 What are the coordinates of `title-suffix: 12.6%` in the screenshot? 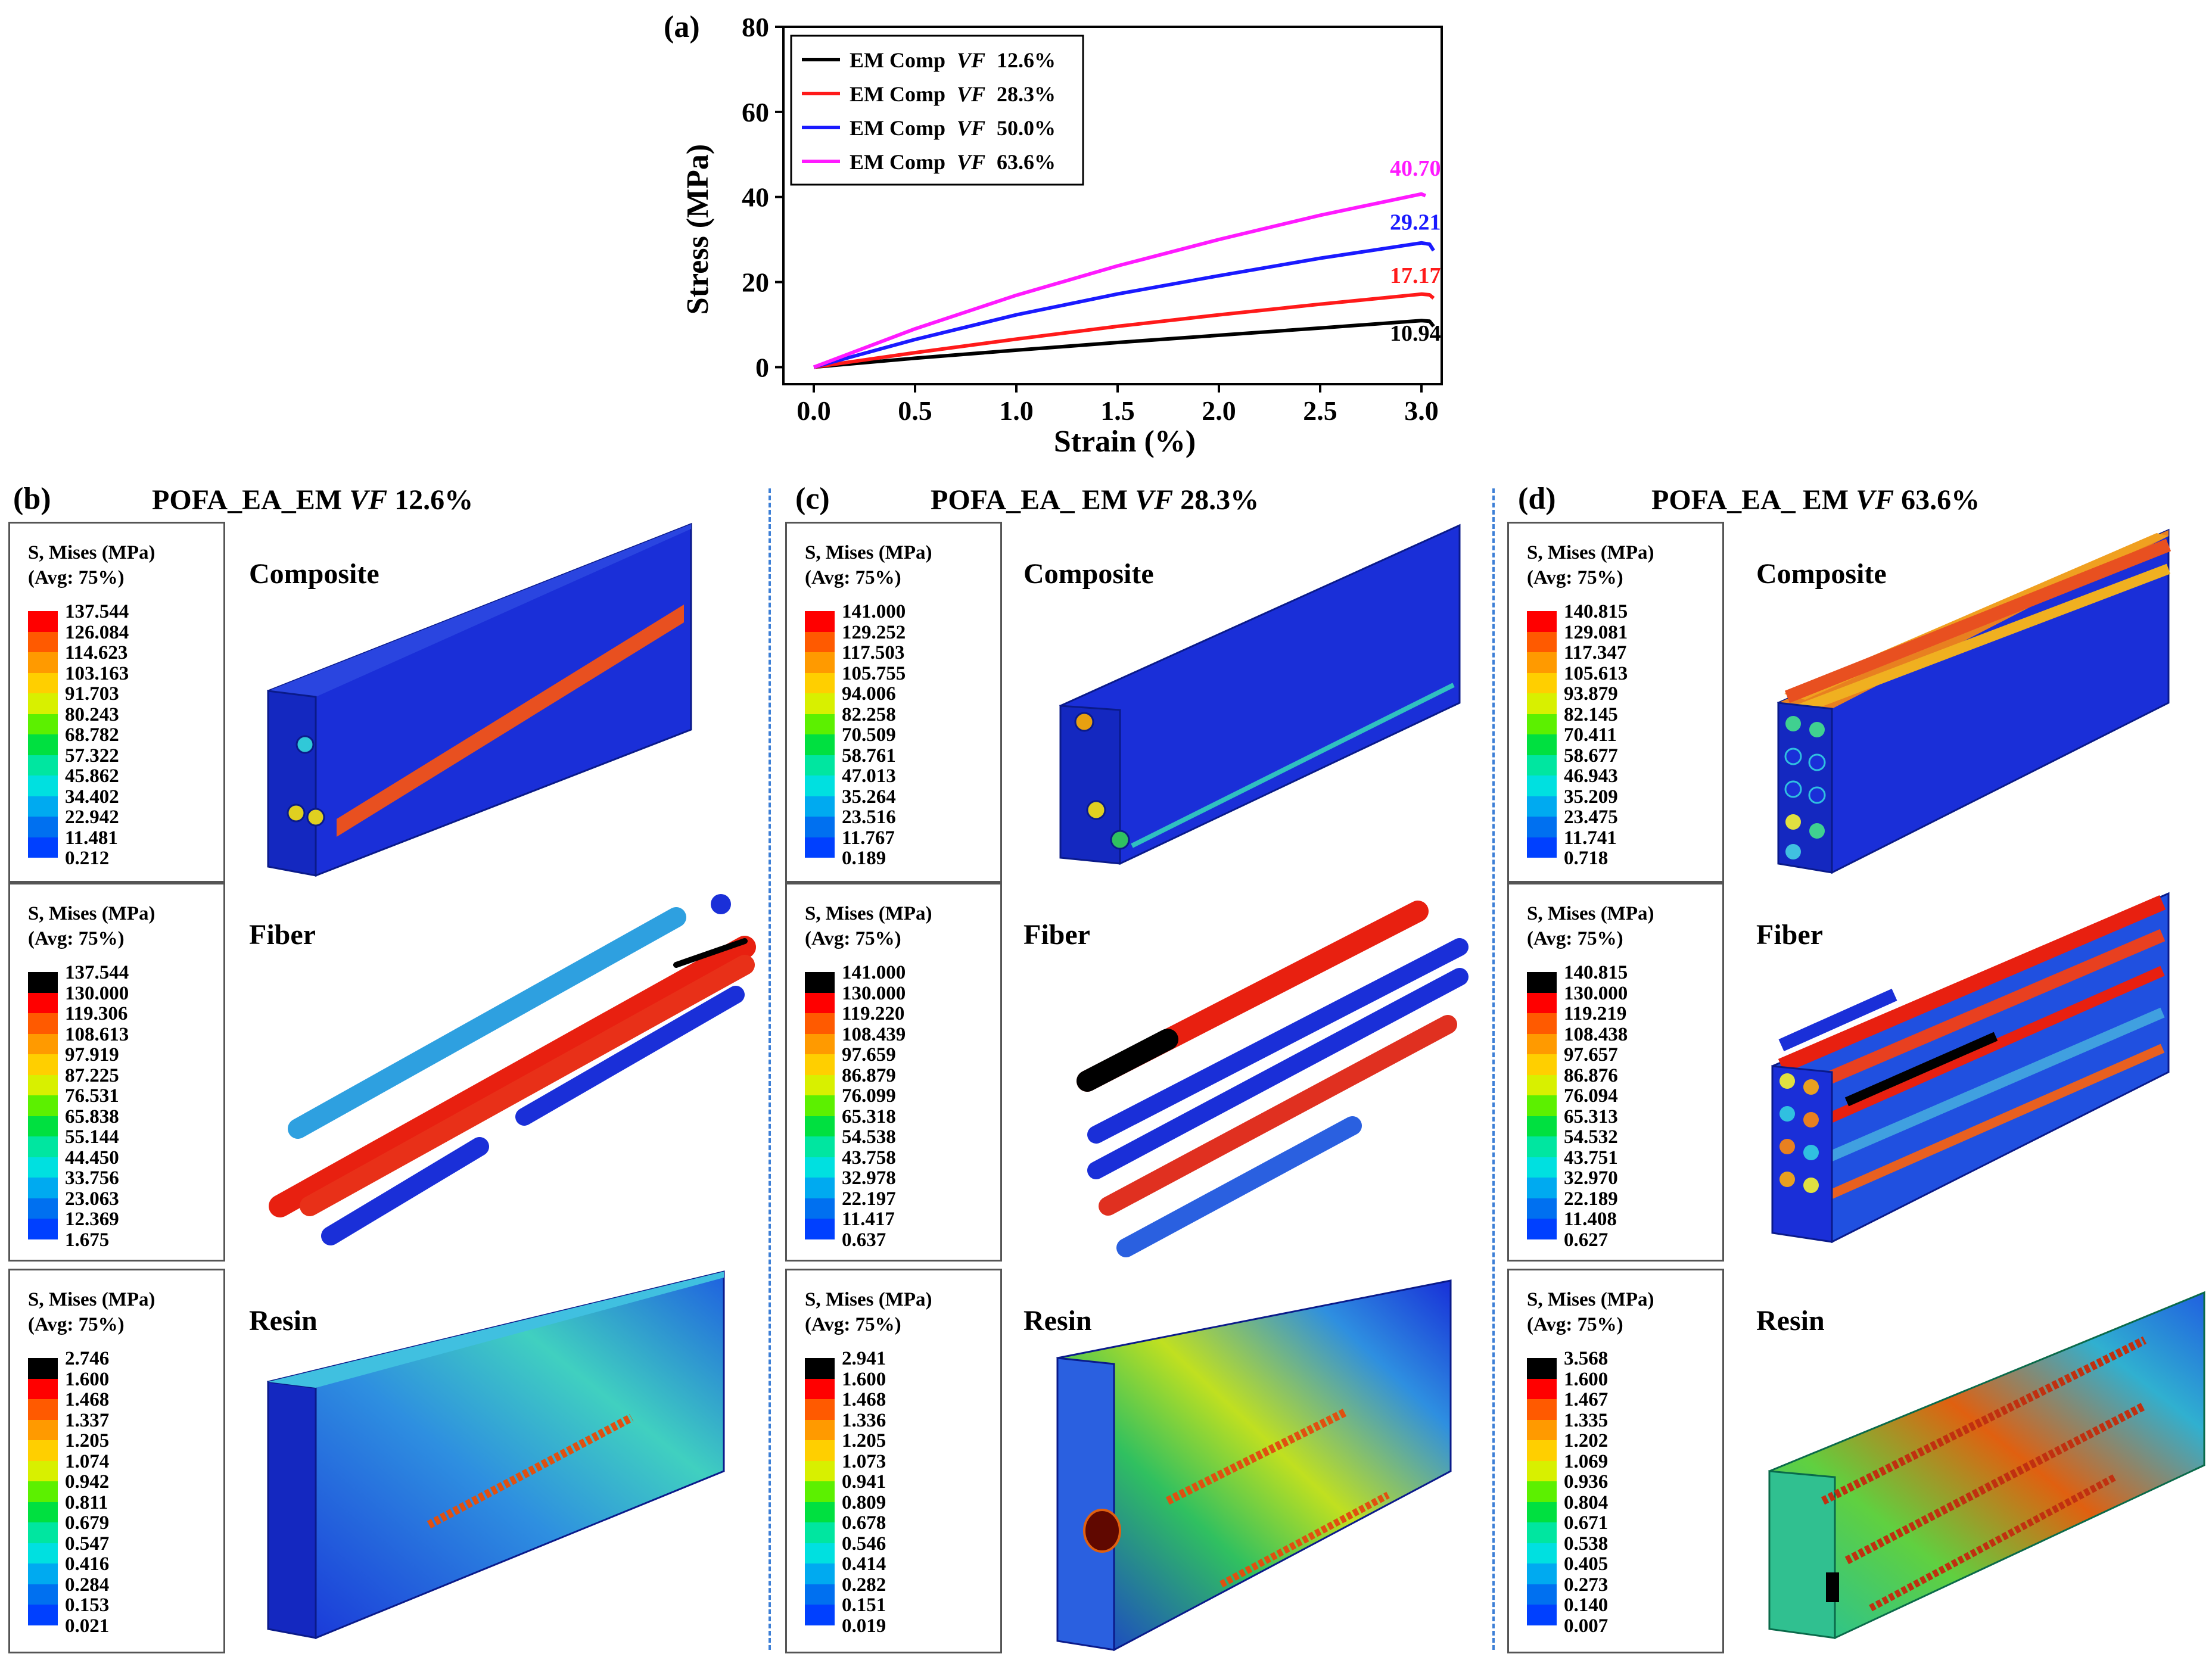 It's located at (430, 500).